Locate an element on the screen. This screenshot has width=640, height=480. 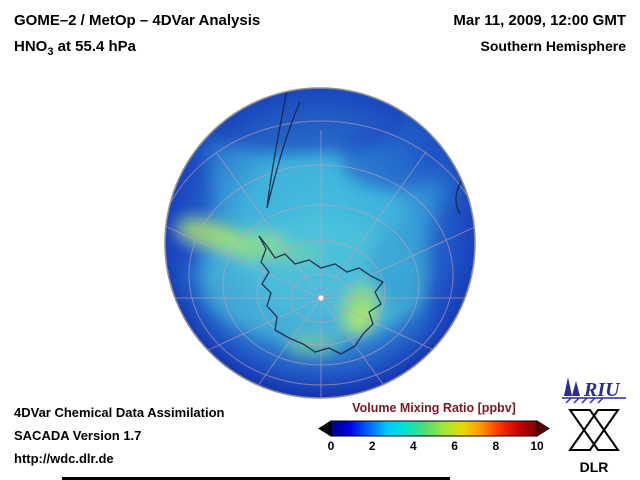
dlr-logo-text: DLR is located at coordinates (594, 467).